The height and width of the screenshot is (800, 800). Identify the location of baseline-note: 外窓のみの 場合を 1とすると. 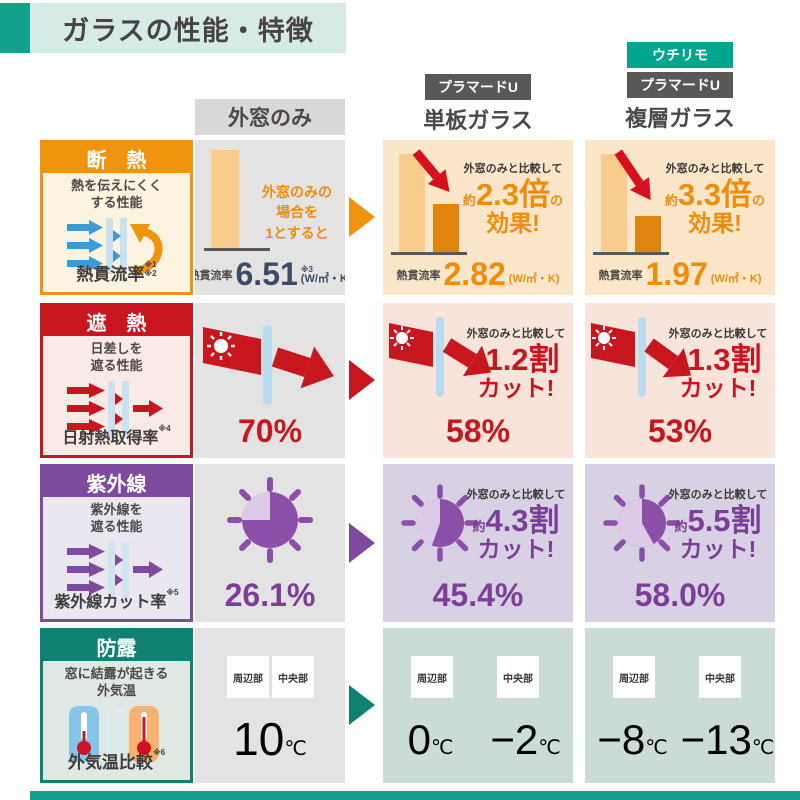
(297, 212).